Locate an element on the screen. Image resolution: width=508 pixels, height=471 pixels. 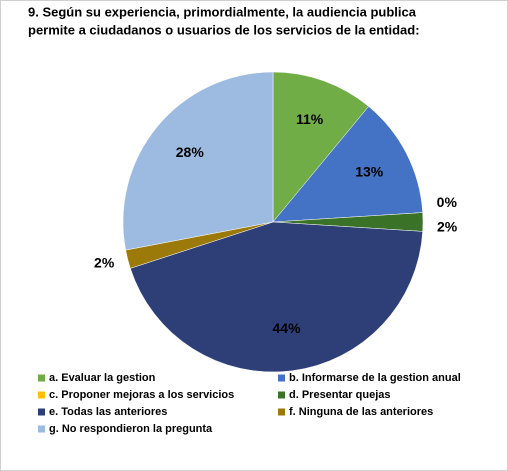
data-label: 11% is located at coordinates (310, 119).